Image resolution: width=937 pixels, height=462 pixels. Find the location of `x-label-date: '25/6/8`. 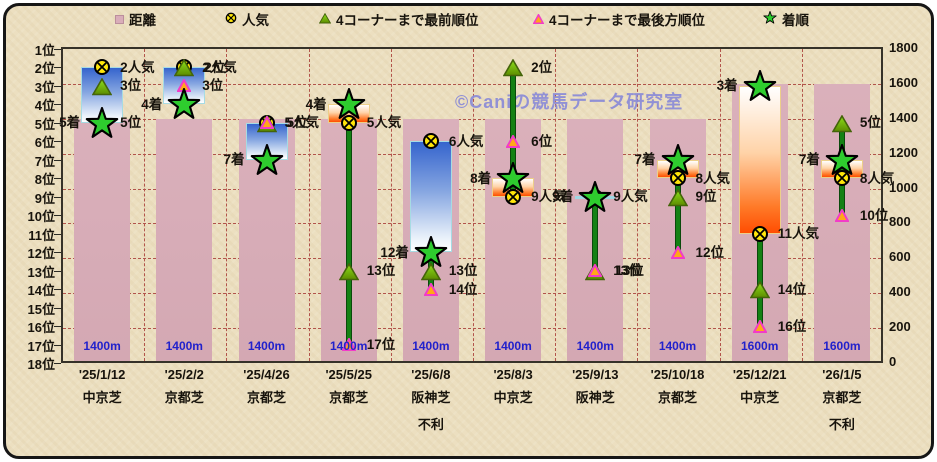

x-label-date: '25/6/8 is located at coordinates (431, 374).